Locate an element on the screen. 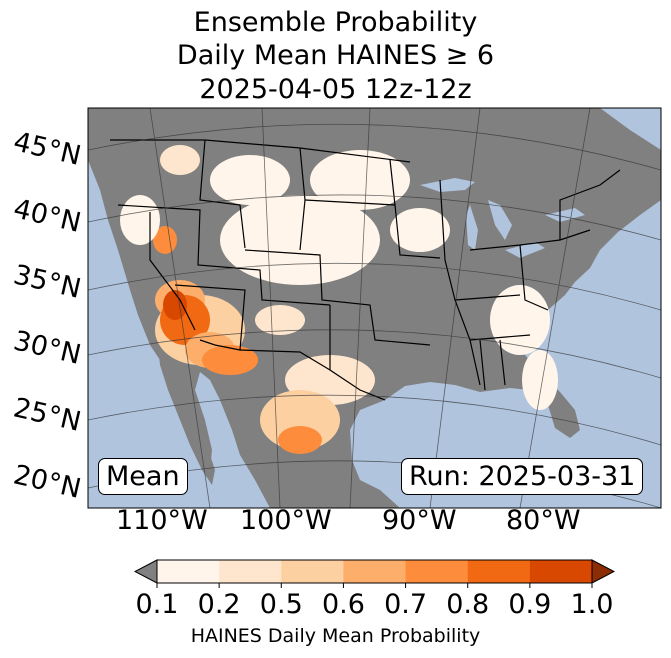  colorbar-tick-label: 0.2 is located at coordinates (219, 604).